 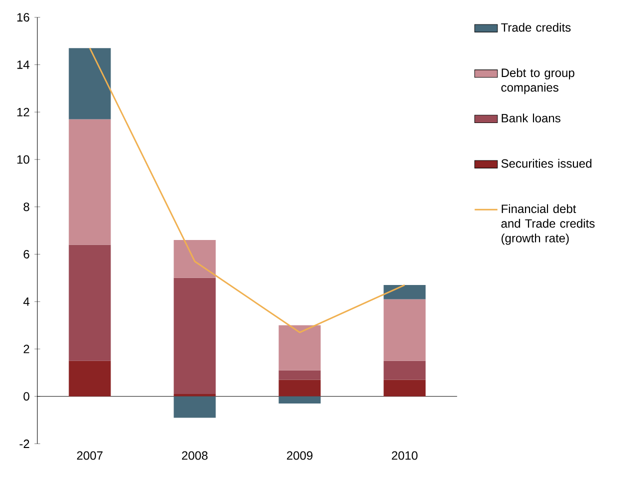 I want to click on y-tick-label: 14, so click(x=23, y=64).